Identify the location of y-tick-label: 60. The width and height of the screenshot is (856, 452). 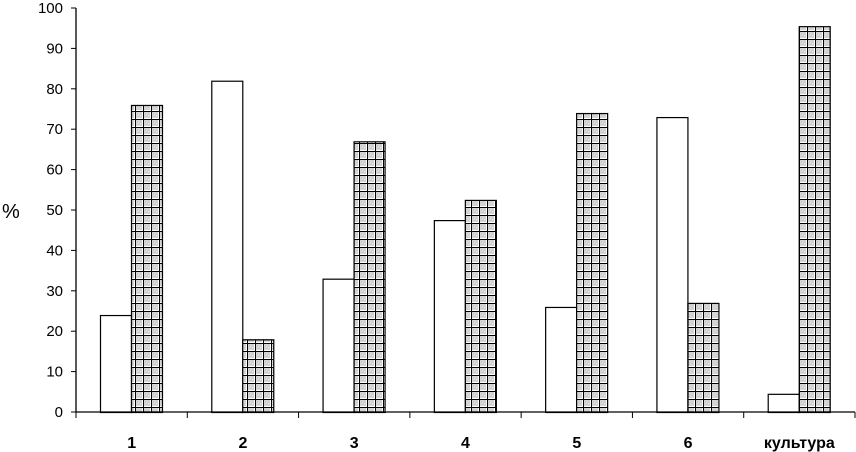
(54, 170).